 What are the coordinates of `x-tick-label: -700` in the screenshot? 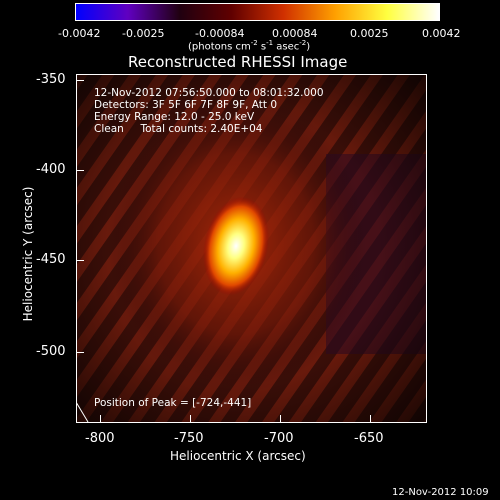 It's located at (279, 438).